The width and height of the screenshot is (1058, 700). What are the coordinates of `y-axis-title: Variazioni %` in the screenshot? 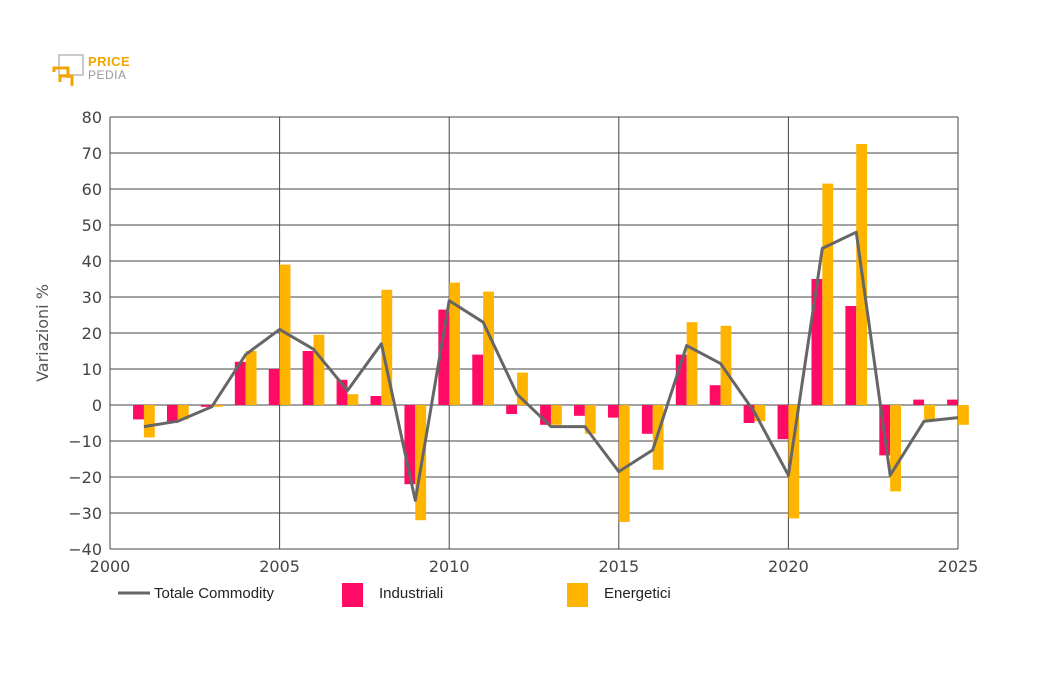 It's located at (42, 333).